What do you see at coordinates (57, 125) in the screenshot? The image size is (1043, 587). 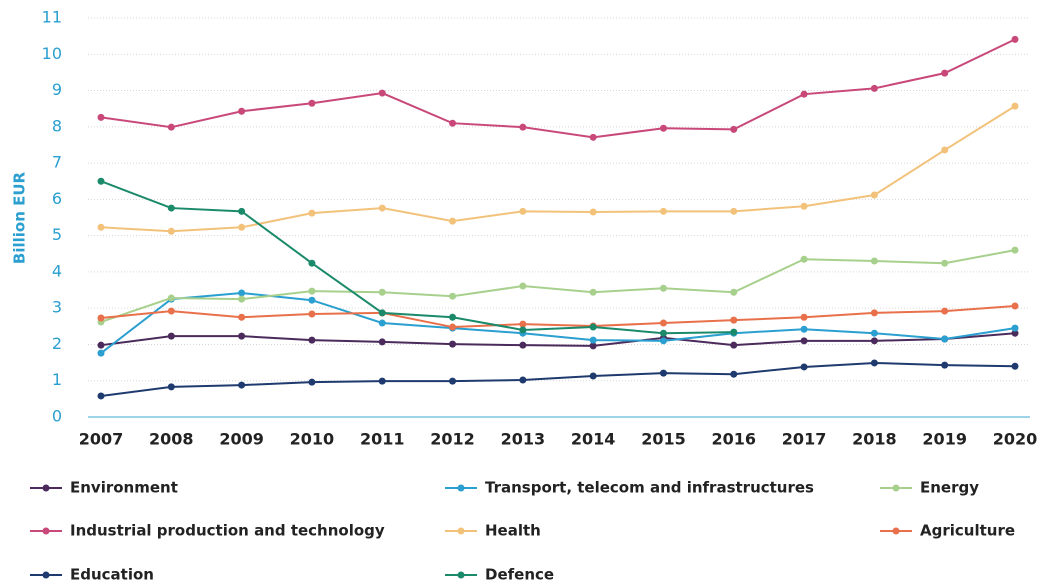 I see `y-tick-label: 8` at bounding box center [57, 125].